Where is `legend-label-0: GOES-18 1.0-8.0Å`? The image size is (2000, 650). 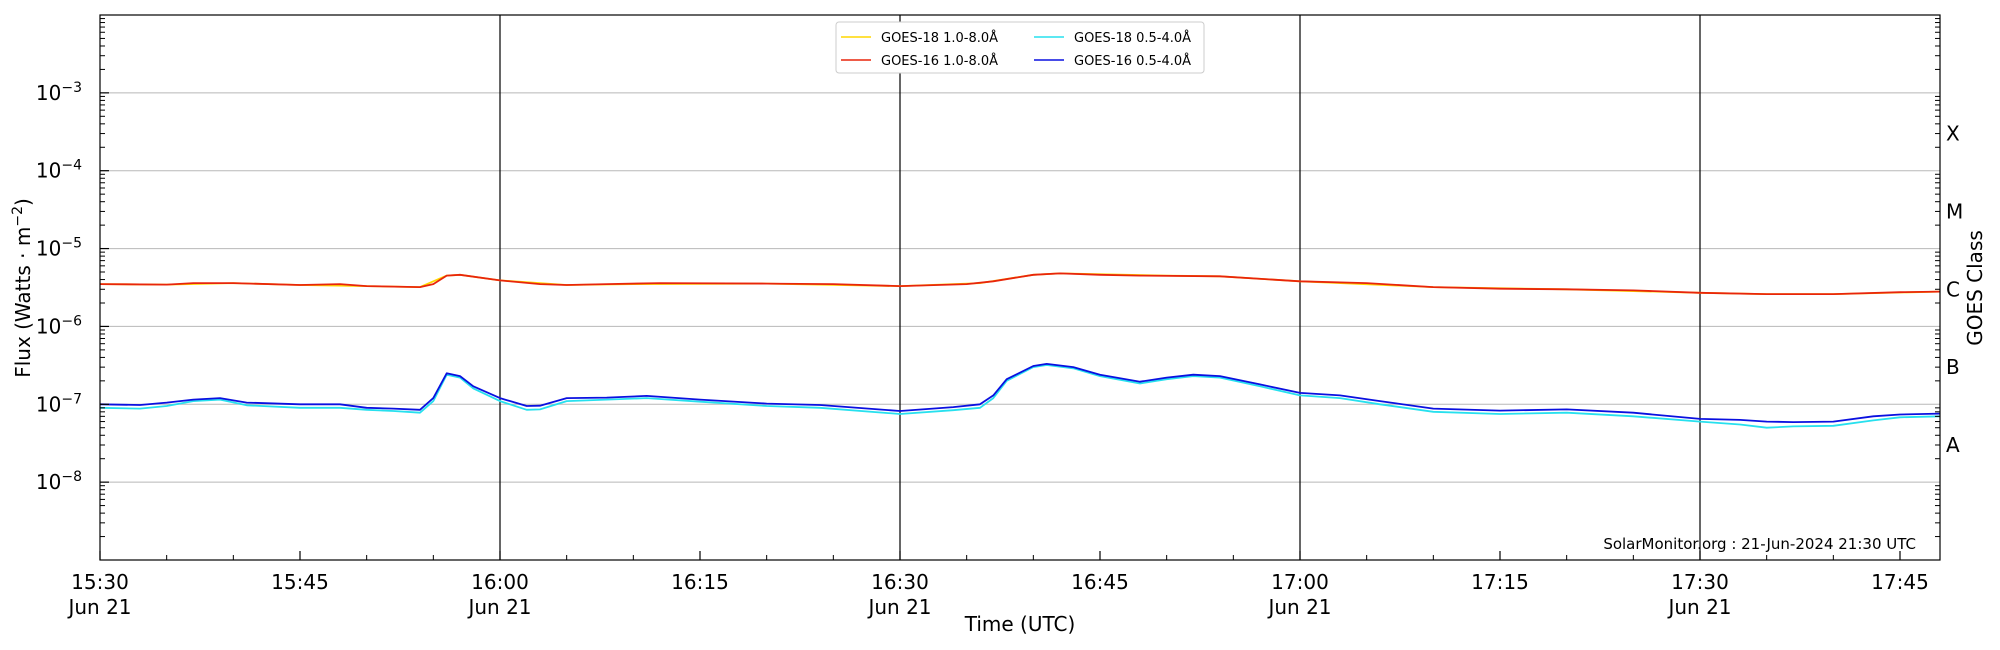
legend-label-0: GOES-18 1.0-8.0Å is located at coordinates (939, 38).